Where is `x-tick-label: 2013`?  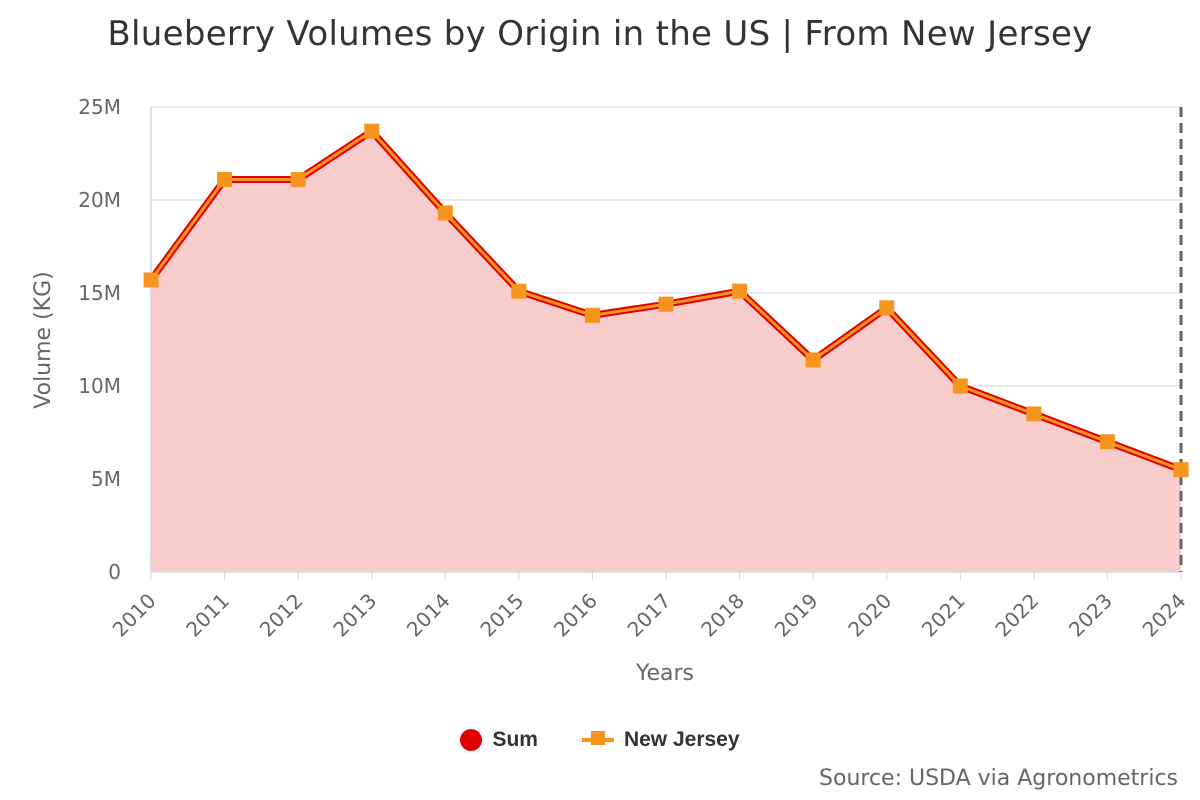
x-tick-label: 2013 is located at coordinates (354, 615).